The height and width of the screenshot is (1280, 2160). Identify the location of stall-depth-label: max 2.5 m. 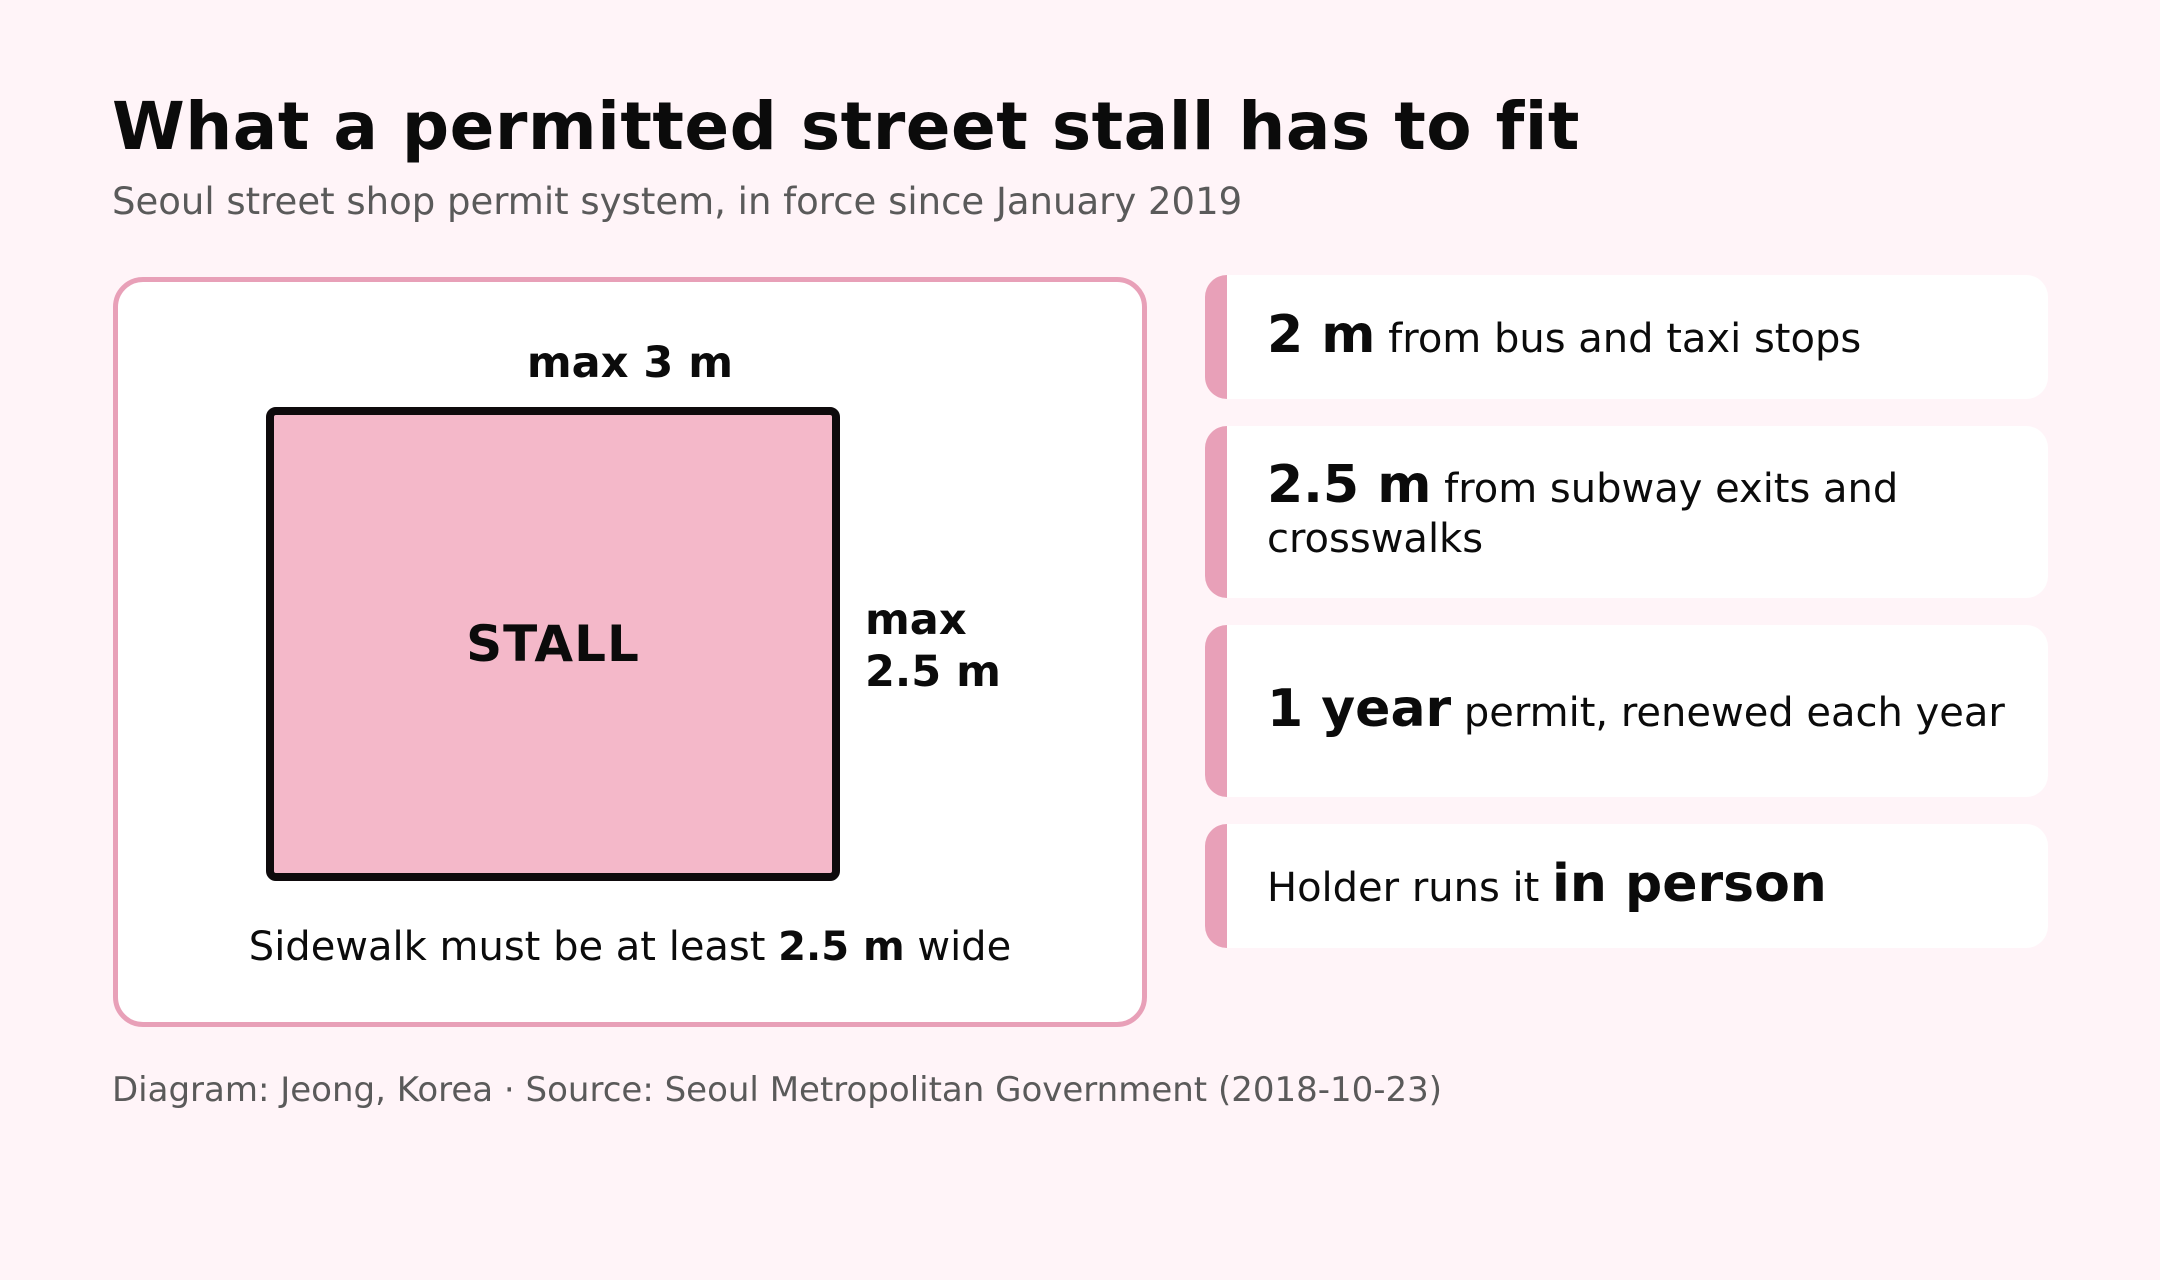
(945, 646).